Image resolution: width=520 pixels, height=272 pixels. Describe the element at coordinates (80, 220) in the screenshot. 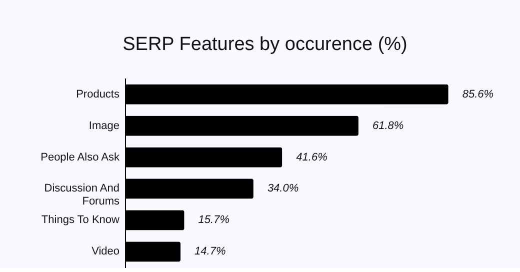

I see `y-tick-label: Things To Know` at that location.